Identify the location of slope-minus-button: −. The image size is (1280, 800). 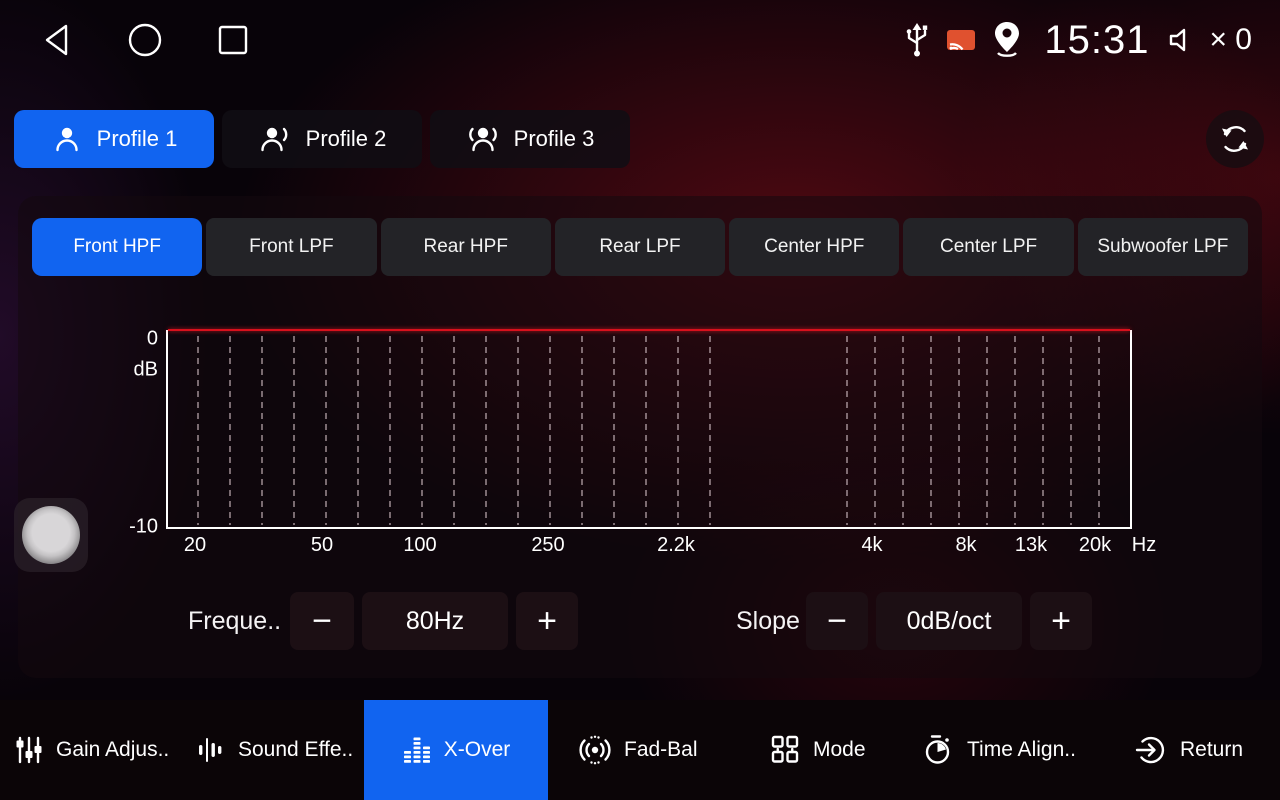
(837, 621).